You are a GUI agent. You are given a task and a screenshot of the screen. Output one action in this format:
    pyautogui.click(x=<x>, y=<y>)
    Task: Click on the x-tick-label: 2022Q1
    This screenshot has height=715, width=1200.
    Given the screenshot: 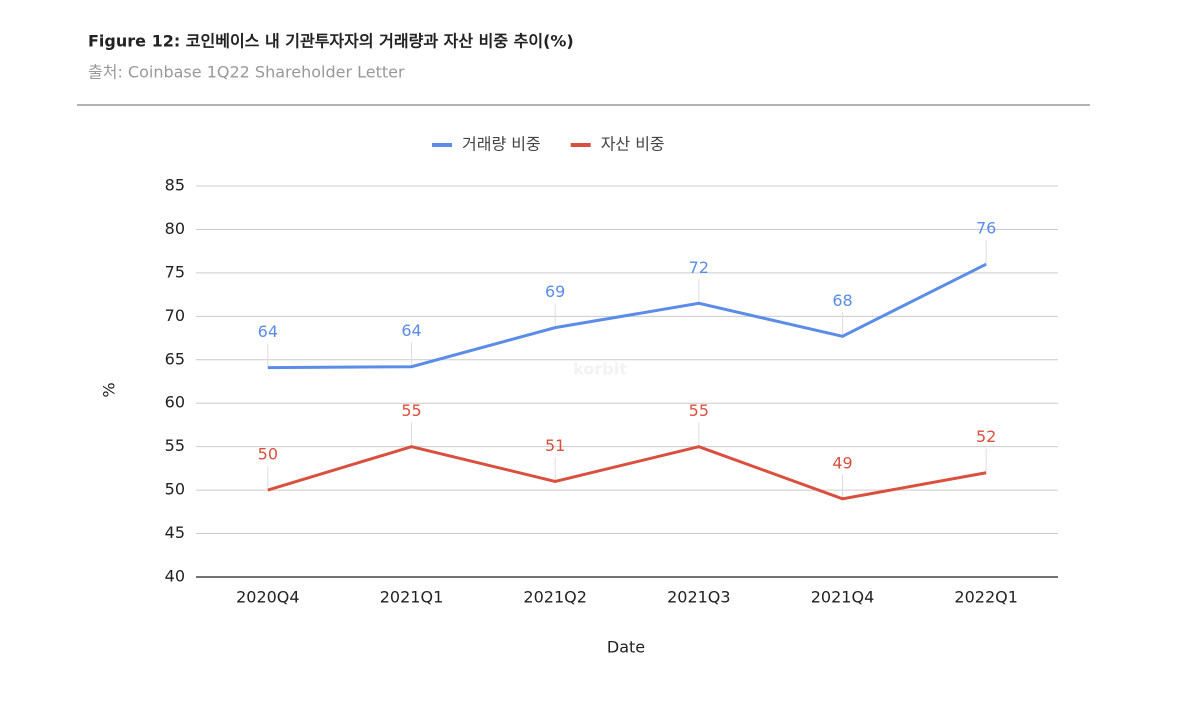 What is the action you would take?
    pyautogui.click(x=986, y=597)
    